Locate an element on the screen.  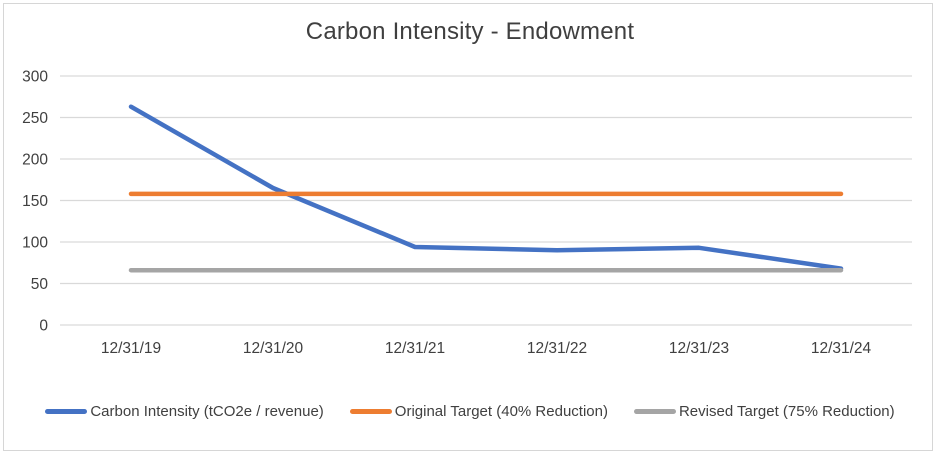
y-axis-tick-label: 100 is located at coordinates (35, 243).